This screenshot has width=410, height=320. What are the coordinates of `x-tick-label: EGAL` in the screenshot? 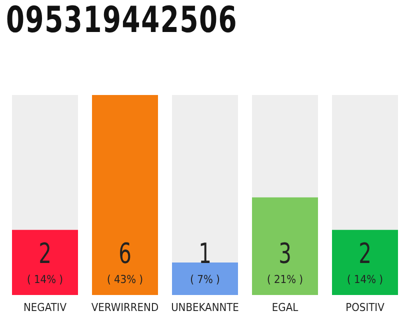 It's located at (285, 307).